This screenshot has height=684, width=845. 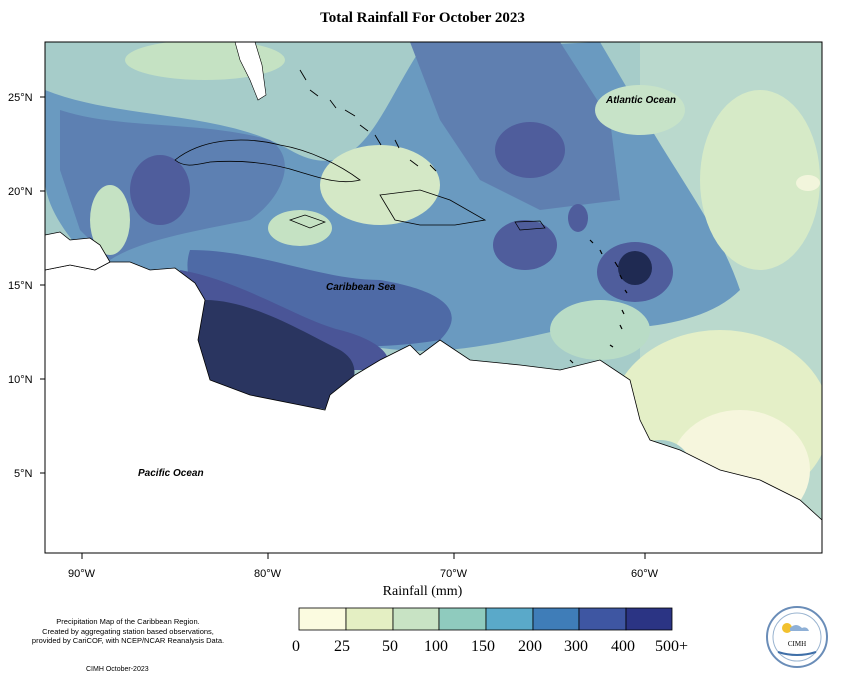 What do you see at coordinates (171, 473) in the screenshot?
I see `pacific-ocean-label: Pacific Ocean` at bounding box center [171, 473].